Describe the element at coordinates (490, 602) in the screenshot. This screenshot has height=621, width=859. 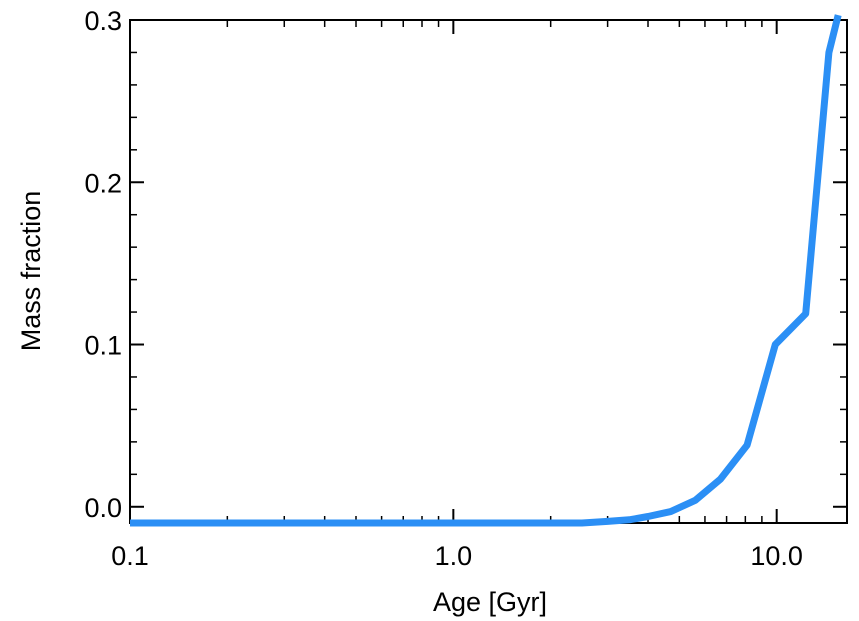
I see `x-axis-label: Age [Gyr]` at that location.